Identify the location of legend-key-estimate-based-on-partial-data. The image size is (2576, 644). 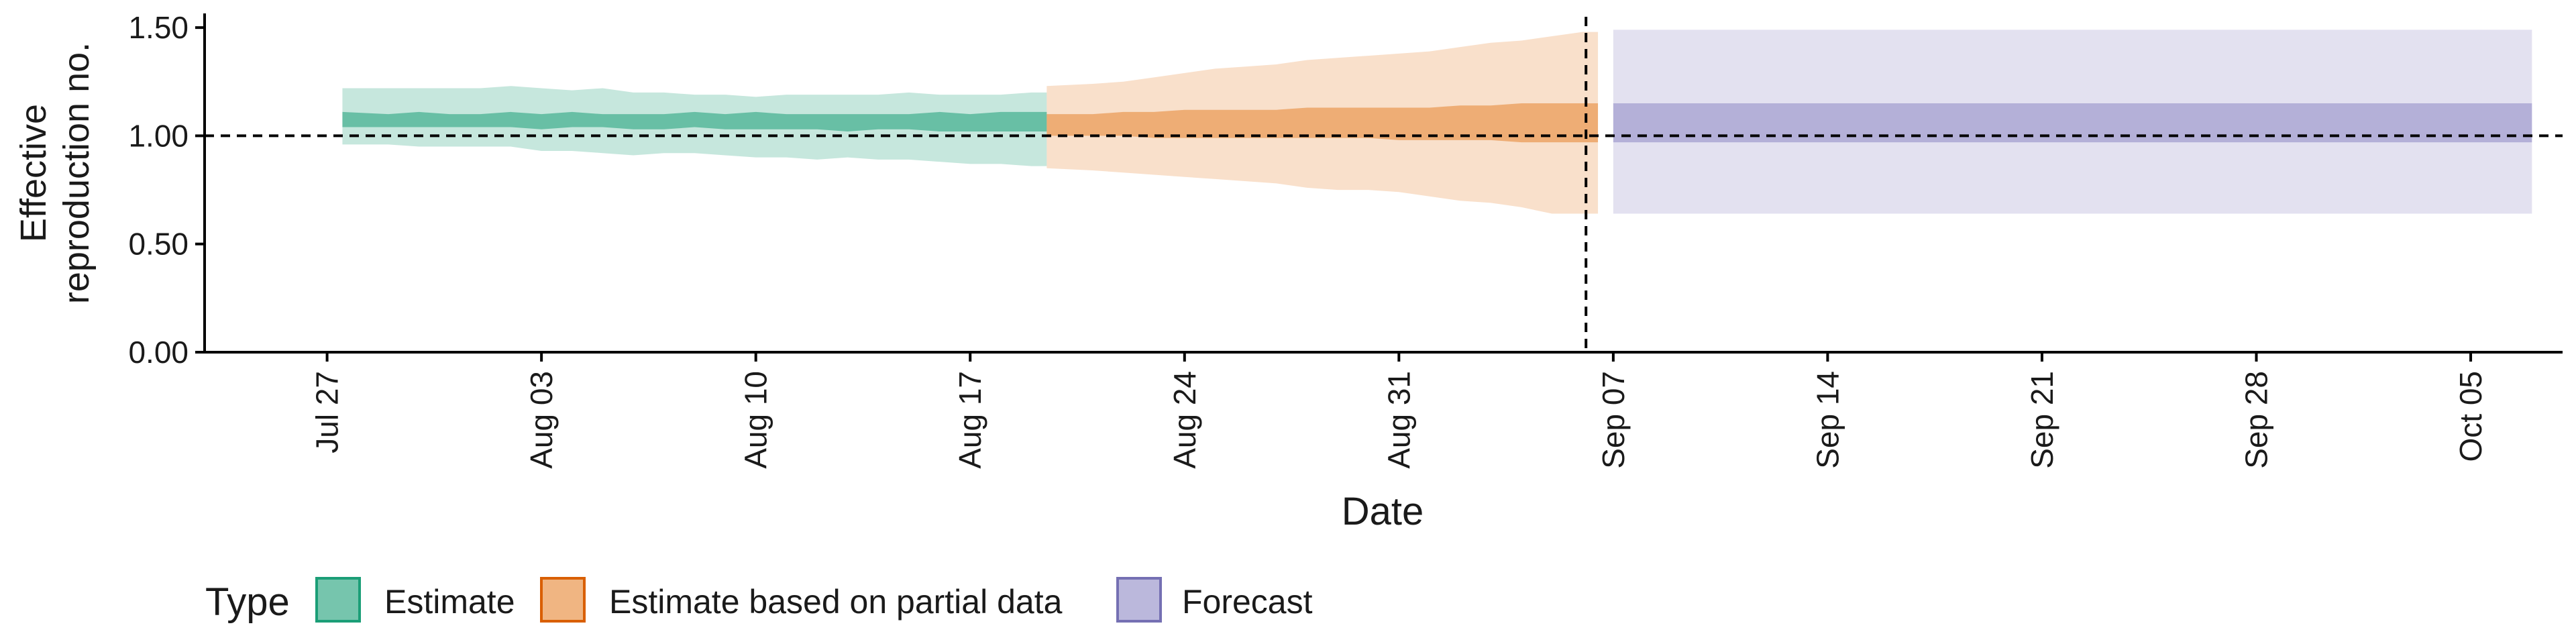
(563, 600).